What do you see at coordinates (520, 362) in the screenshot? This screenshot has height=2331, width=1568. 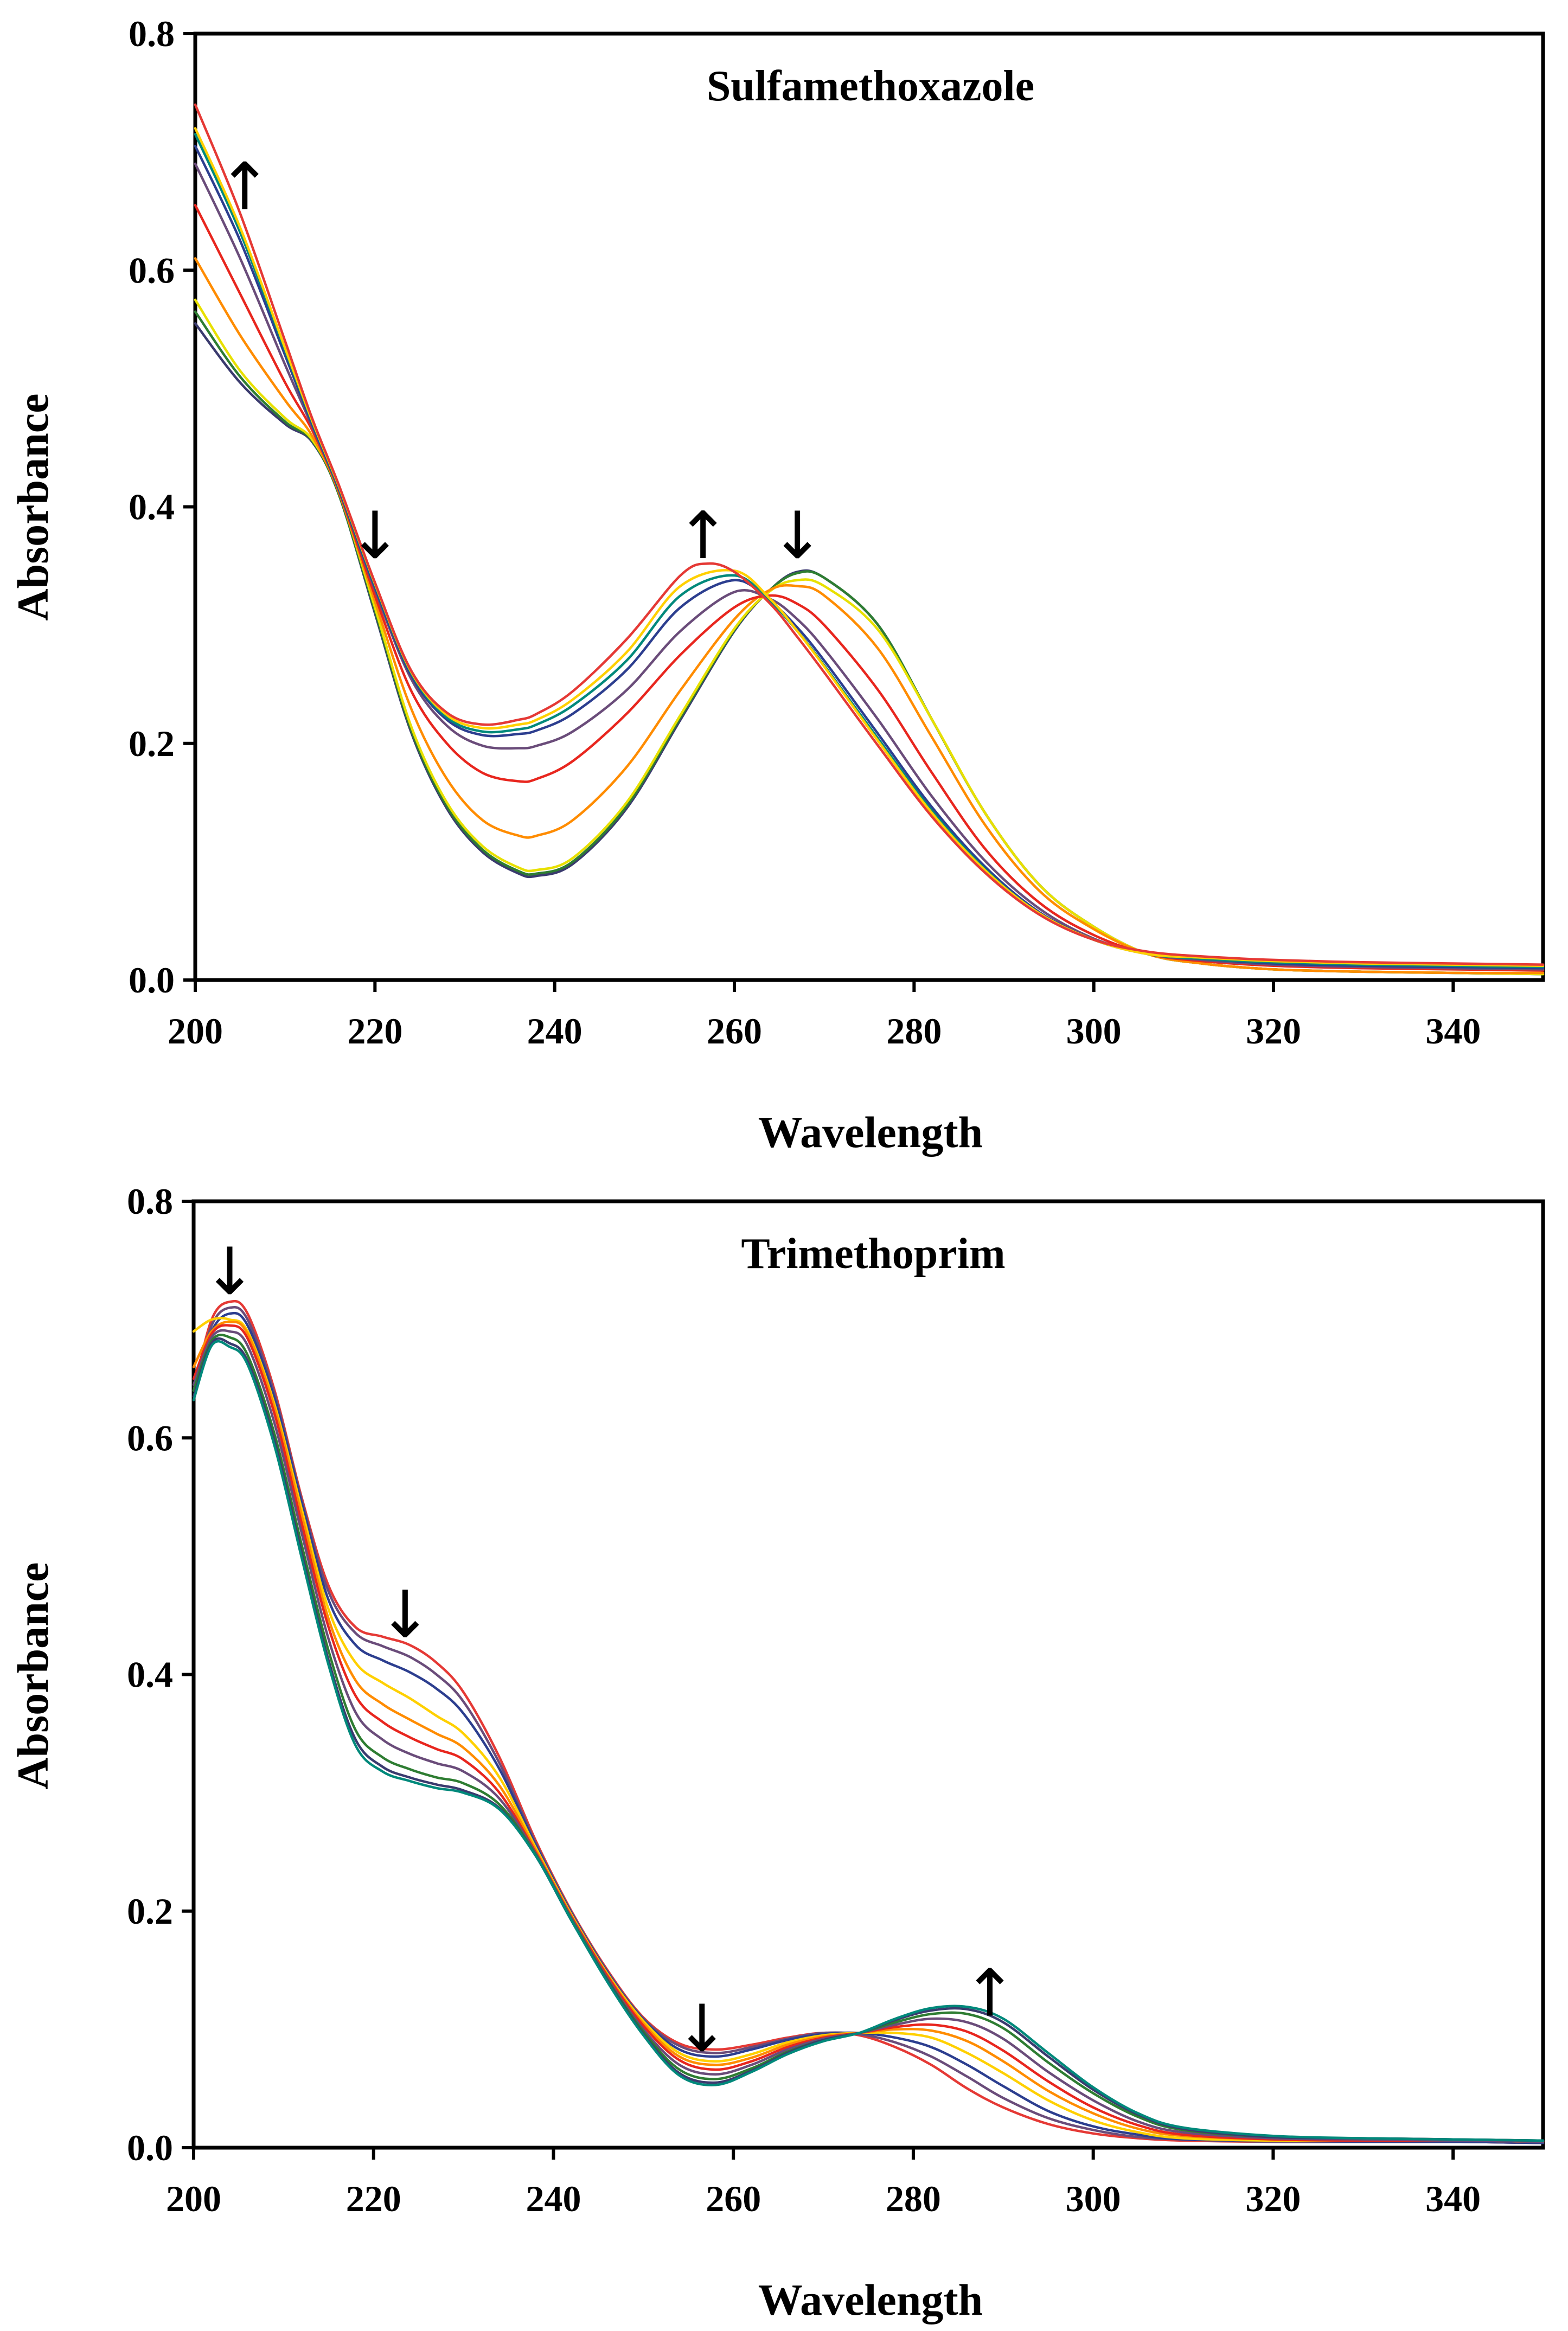 I see `direction-arrows: ↑ ↓ ↑ ↓` at bounding box center [520, 362].